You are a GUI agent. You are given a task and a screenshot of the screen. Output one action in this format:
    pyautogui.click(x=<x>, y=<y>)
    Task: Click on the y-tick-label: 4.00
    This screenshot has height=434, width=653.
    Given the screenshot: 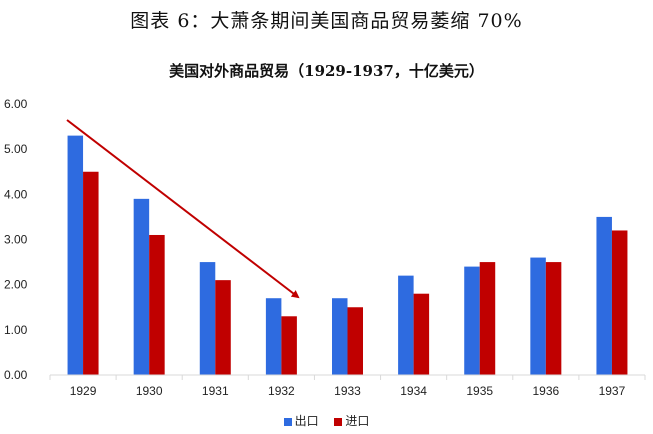 What is the action you would take?
    pyautogui.click(x=16, y=194)
    